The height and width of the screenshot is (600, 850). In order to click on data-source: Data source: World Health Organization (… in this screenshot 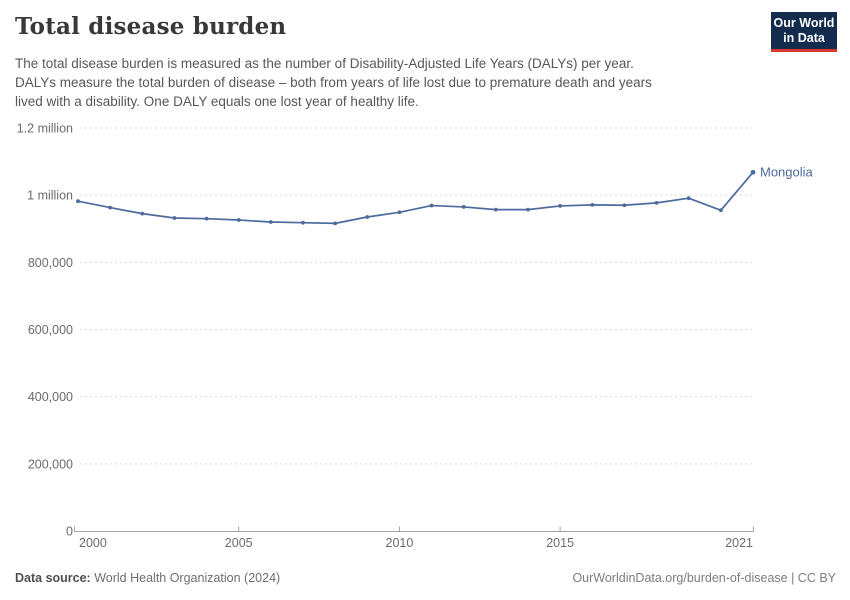, I will do `click(147, 578)`.